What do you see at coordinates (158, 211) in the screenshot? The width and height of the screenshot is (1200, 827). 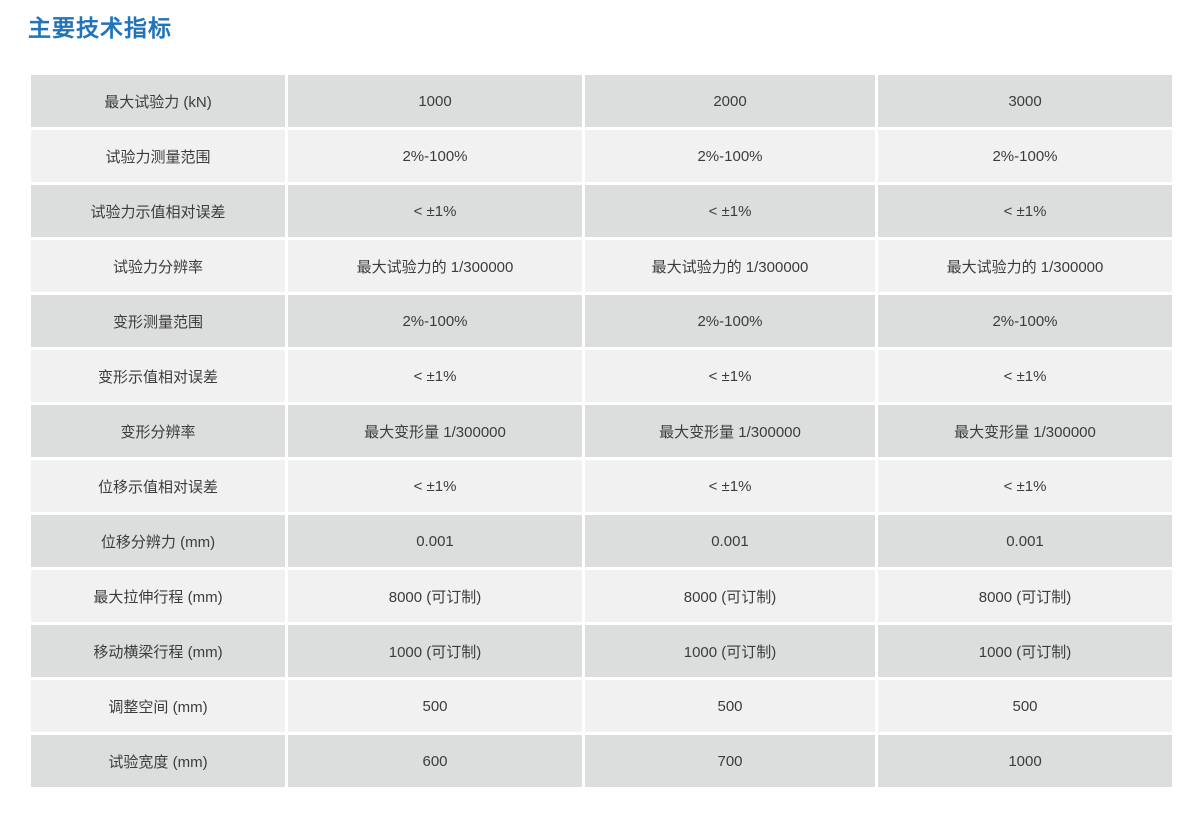 I see `spec-label: 试验力示值相对误差` at bounding box center [158, 211].